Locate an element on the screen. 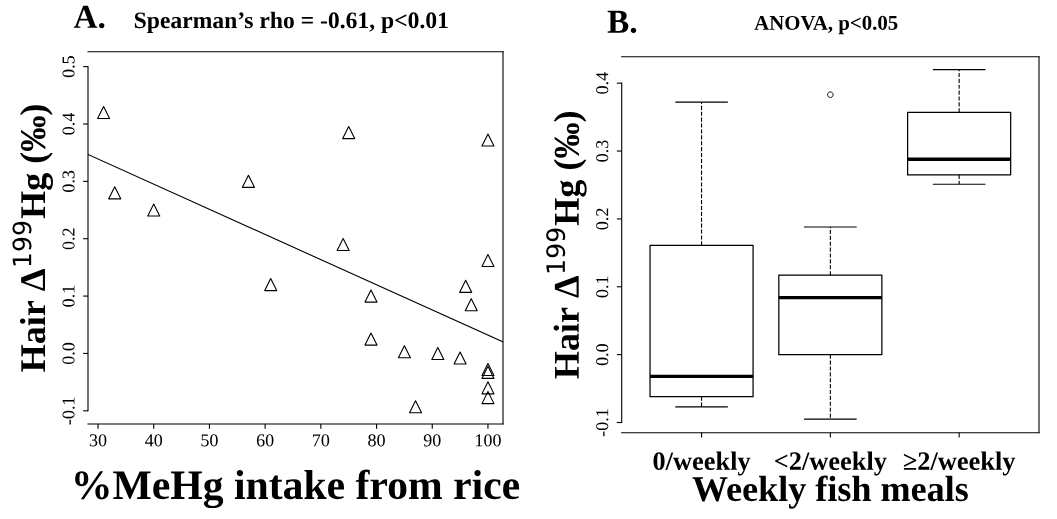 The height and width of the screenshot is (519, 1057). chart-title: B. is located at coordinates (622, 22).